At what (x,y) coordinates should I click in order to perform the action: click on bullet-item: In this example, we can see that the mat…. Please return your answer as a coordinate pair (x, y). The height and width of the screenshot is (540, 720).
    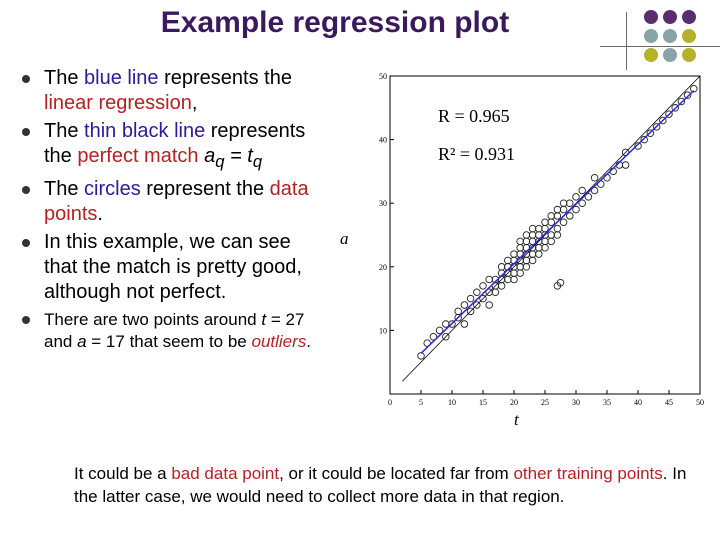
    Looking at the image, I should click on (168, 267).